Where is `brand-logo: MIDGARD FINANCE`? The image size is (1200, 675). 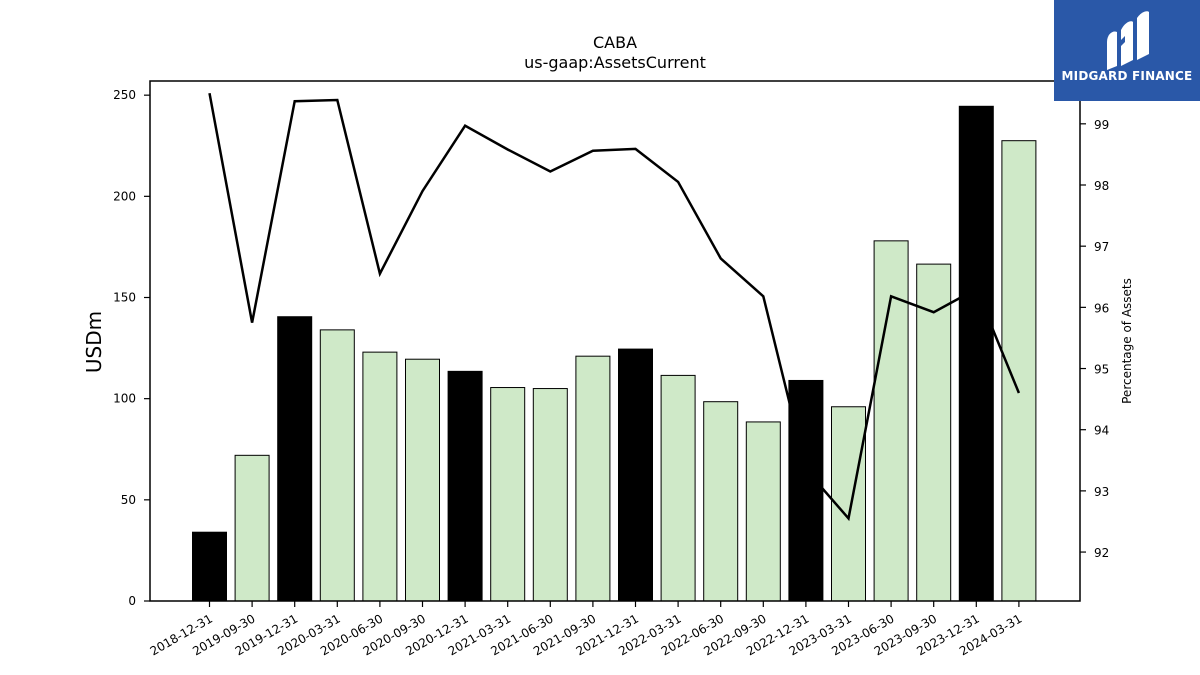 brand-logo: MIDGARD FINANCE is located at coordinates (1127, 50).